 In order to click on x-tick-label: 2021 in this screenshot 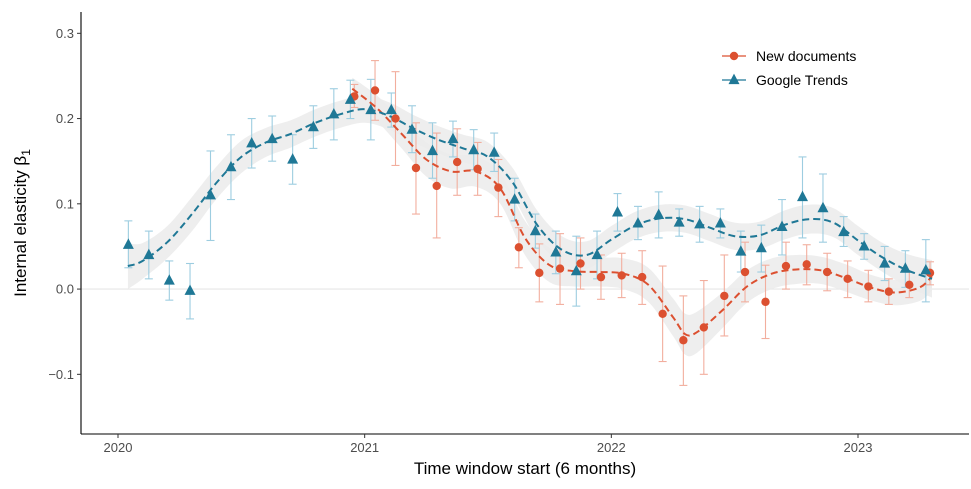, I will do `click(364, 447)`.